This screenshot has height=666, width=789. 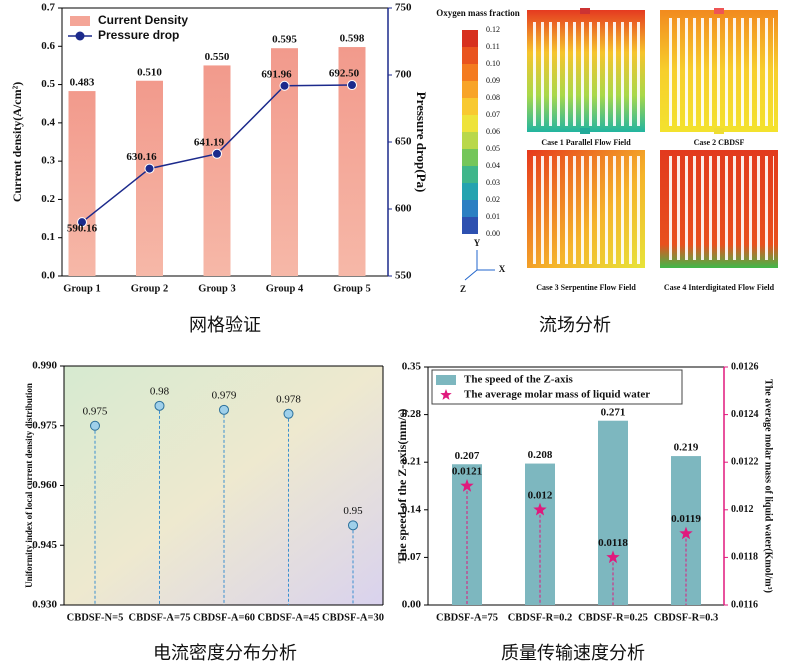 I want to click on y-tick-label: 0.0116, so click(x=744, y=604).